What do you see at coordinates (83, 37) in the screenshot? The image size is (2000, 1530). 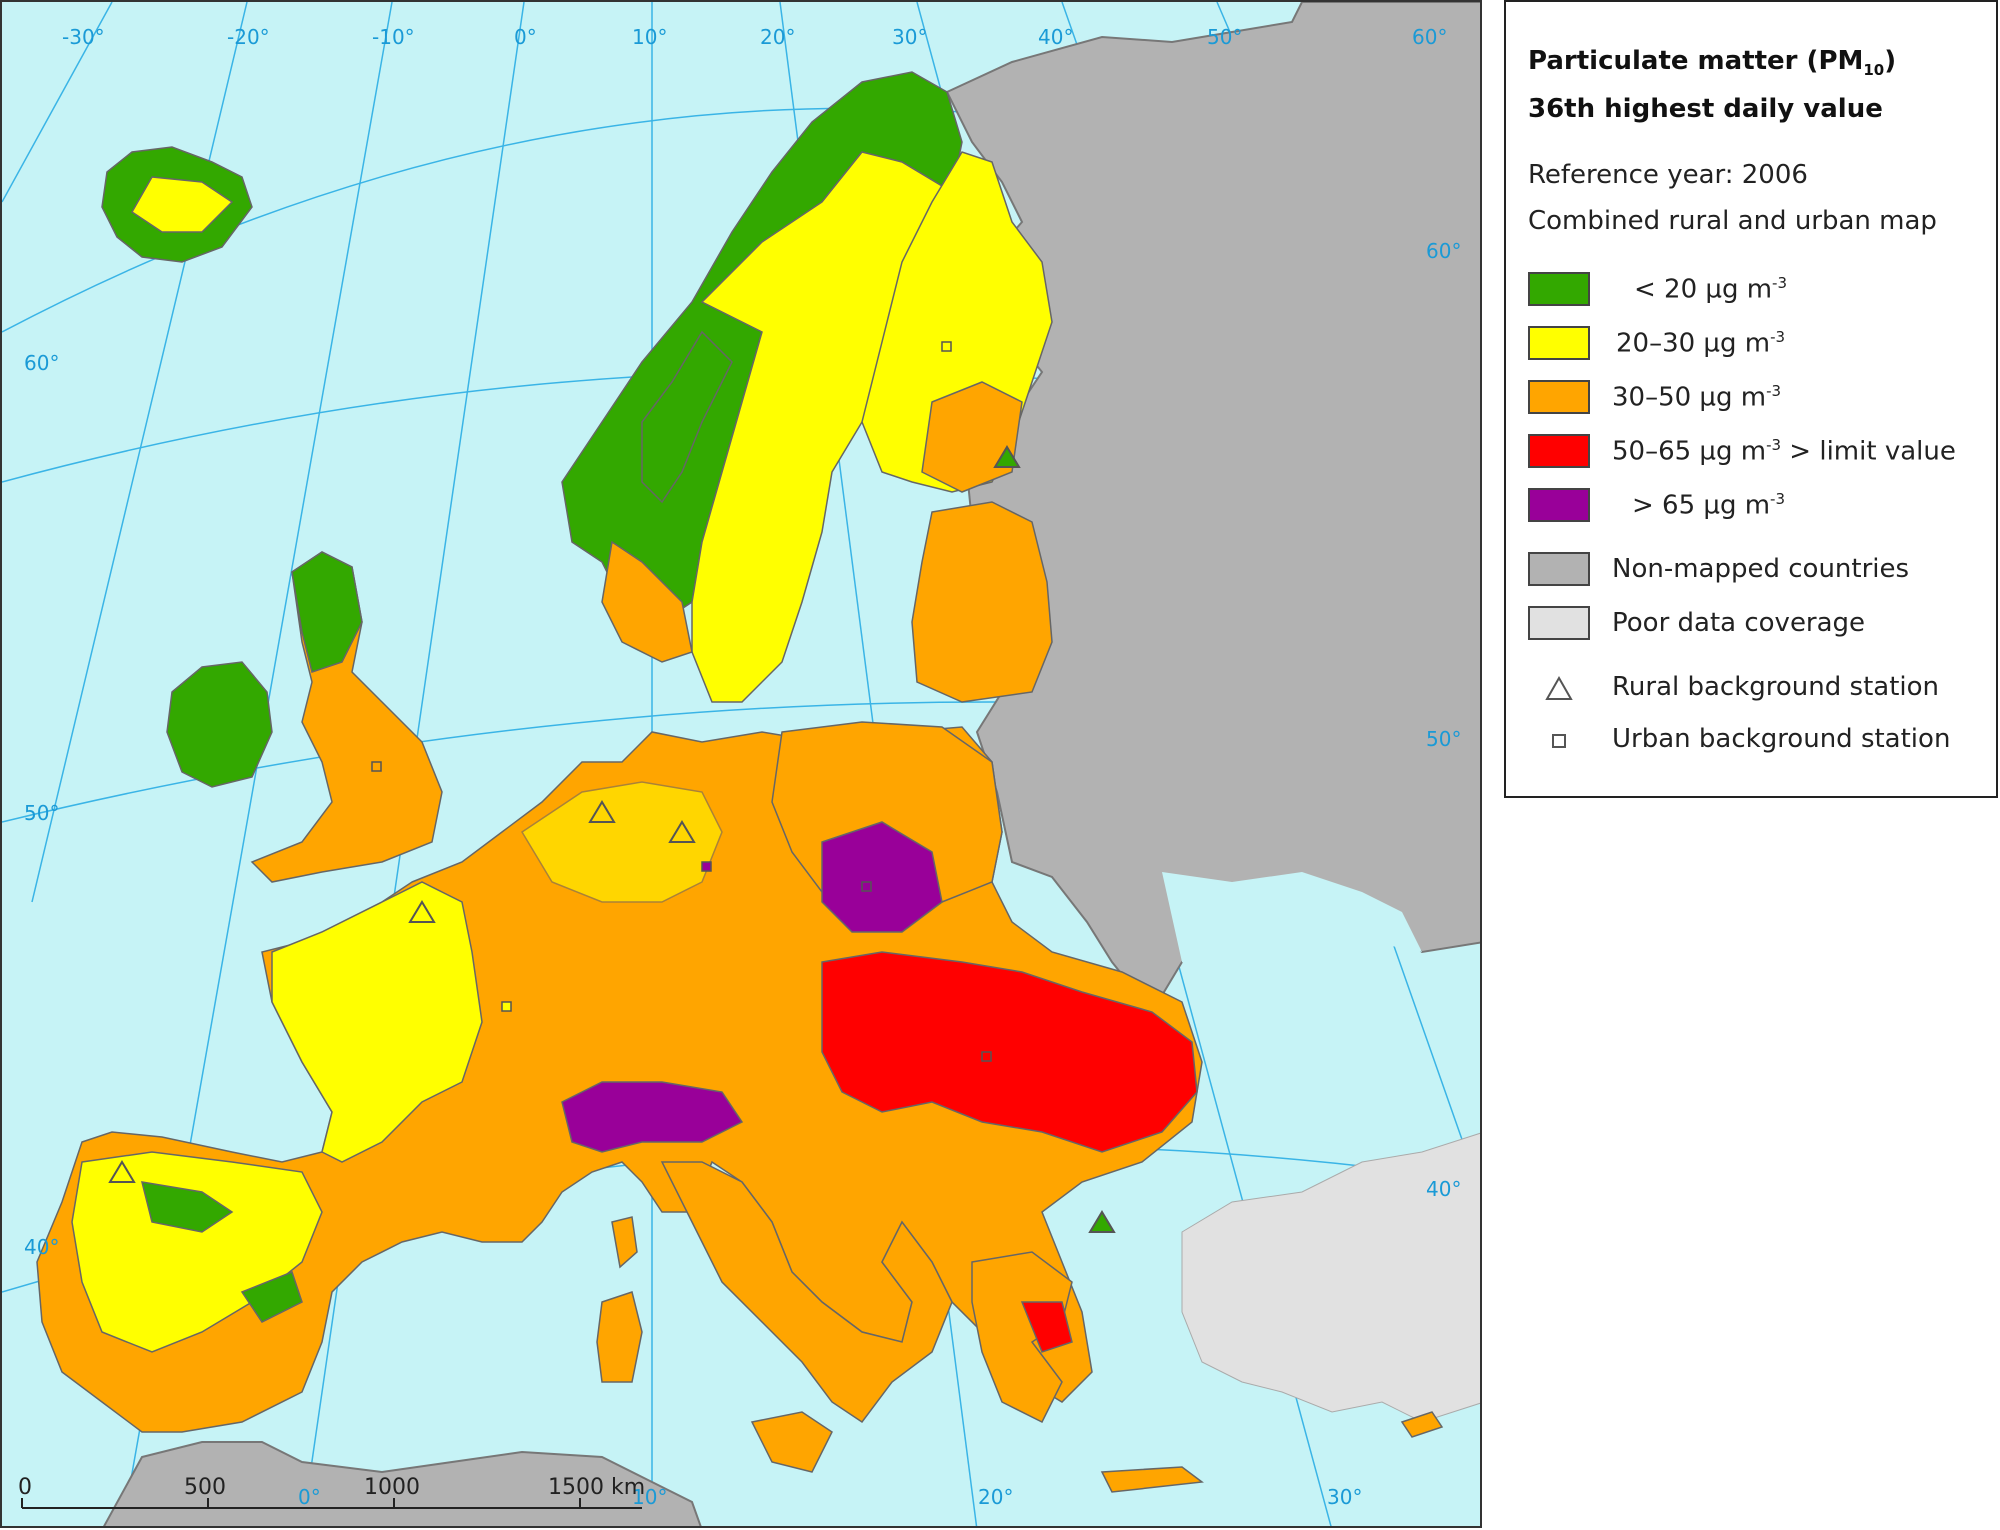 I see `lon-label: -30°` at bounding box center [83, 37].